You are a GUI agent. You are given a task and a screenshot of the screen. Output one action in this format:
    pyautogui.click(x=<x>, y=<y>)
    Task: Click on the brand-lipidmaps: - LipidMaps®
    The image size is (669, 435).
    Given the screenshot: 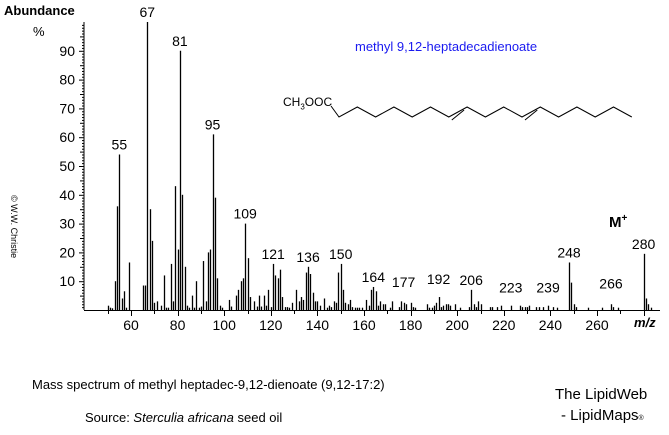 What is the action you would take?
    pyautogui.click(x=602, y=415)
    